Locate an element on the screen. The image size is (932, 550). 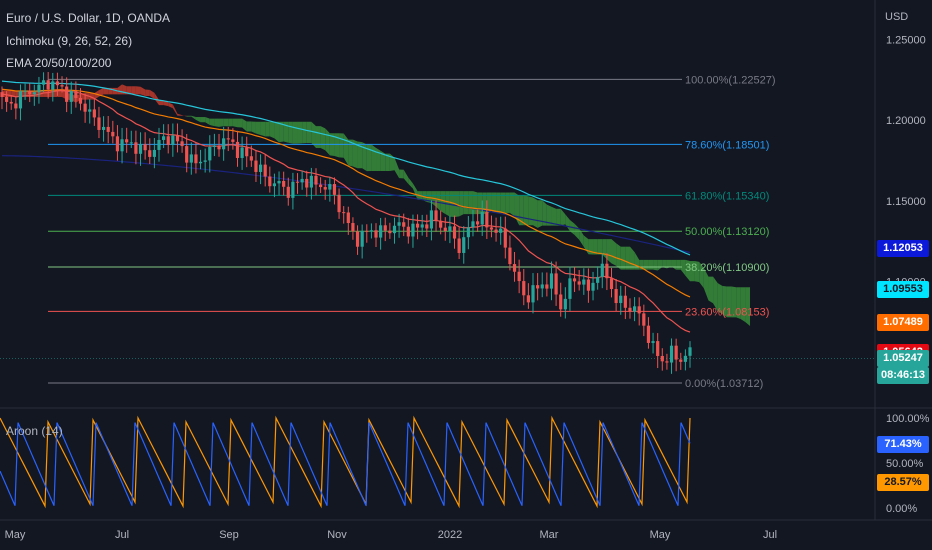
currency-label: USD is located at coordinates (897, 17).